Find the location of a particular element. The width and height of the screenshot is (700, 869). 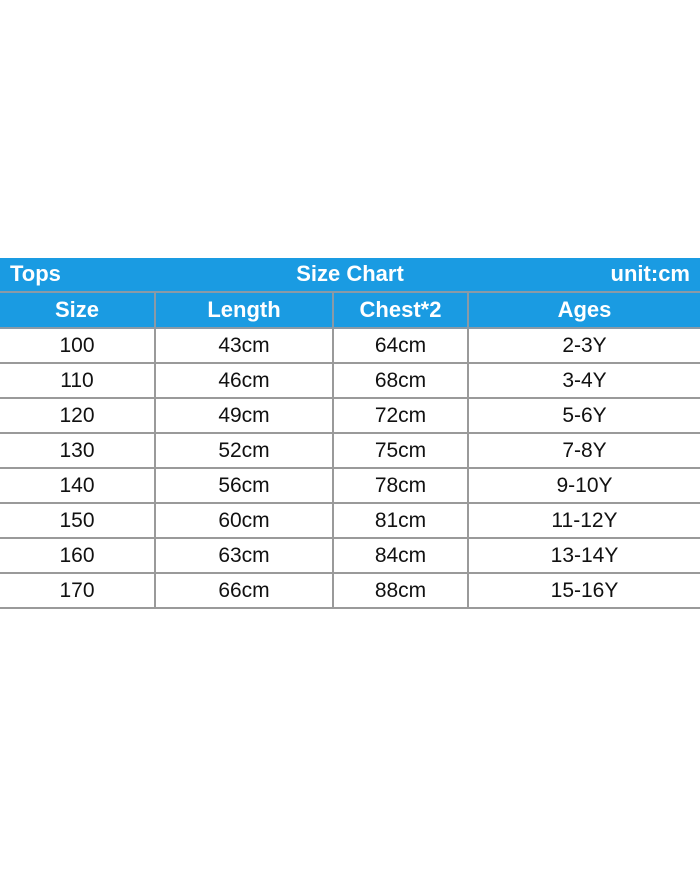

table-row: 160 63cm 84cm 13-14Y is located at coordinates (350, 555).